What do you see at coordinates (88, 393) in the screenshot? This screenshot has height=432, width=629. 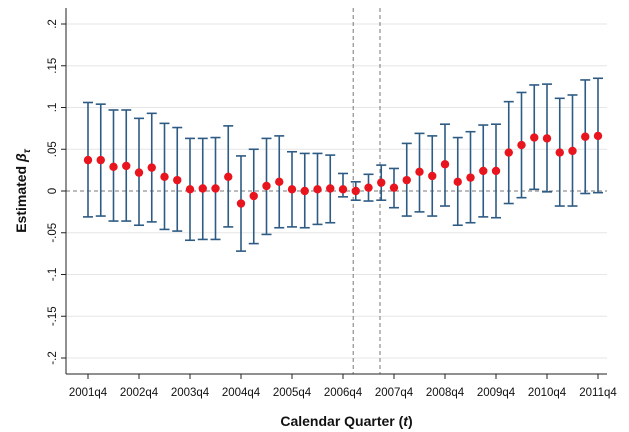 I see `x-tick-label: 2001q4` at bounding box center [88, 393].